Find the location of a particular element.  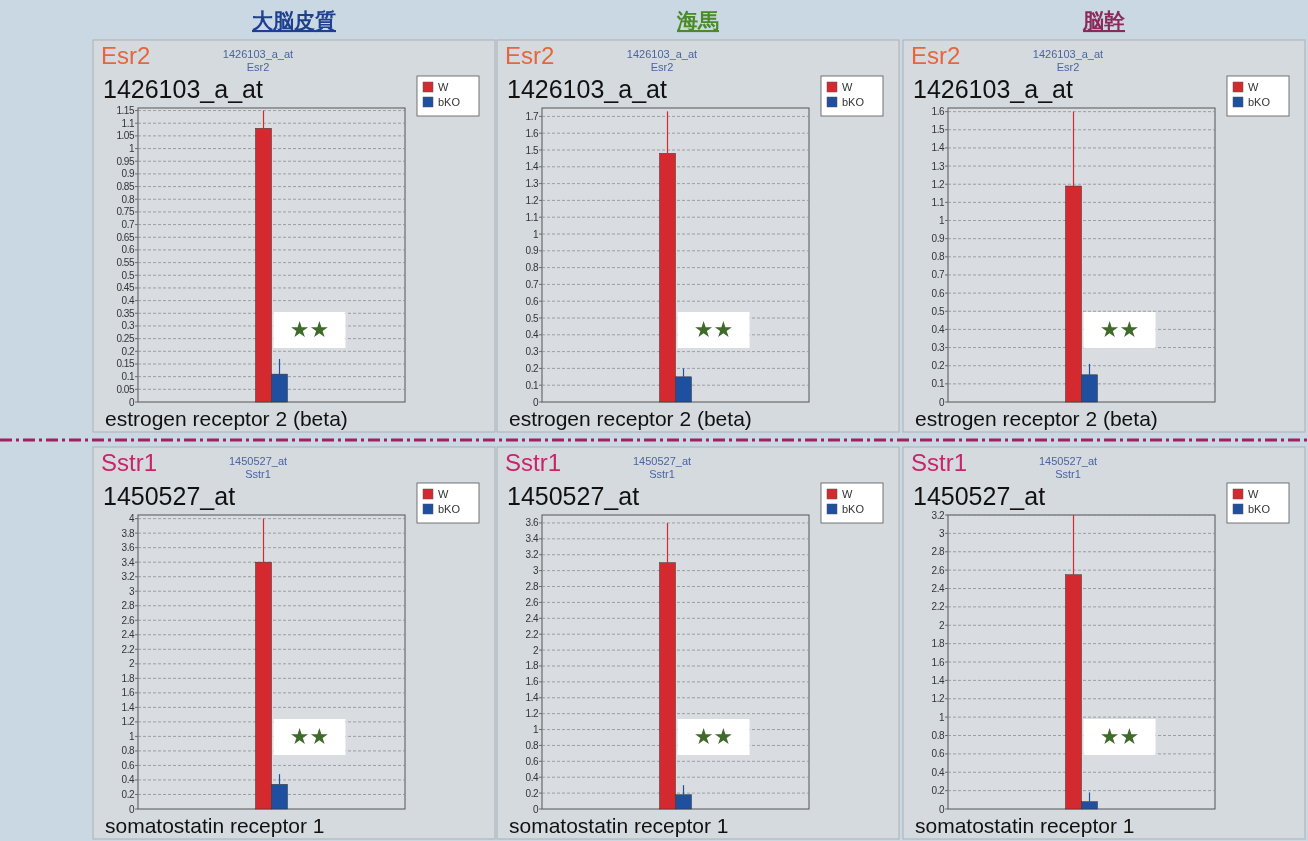

y-tick-label: 1.15 is located at coordinates (125, 111).